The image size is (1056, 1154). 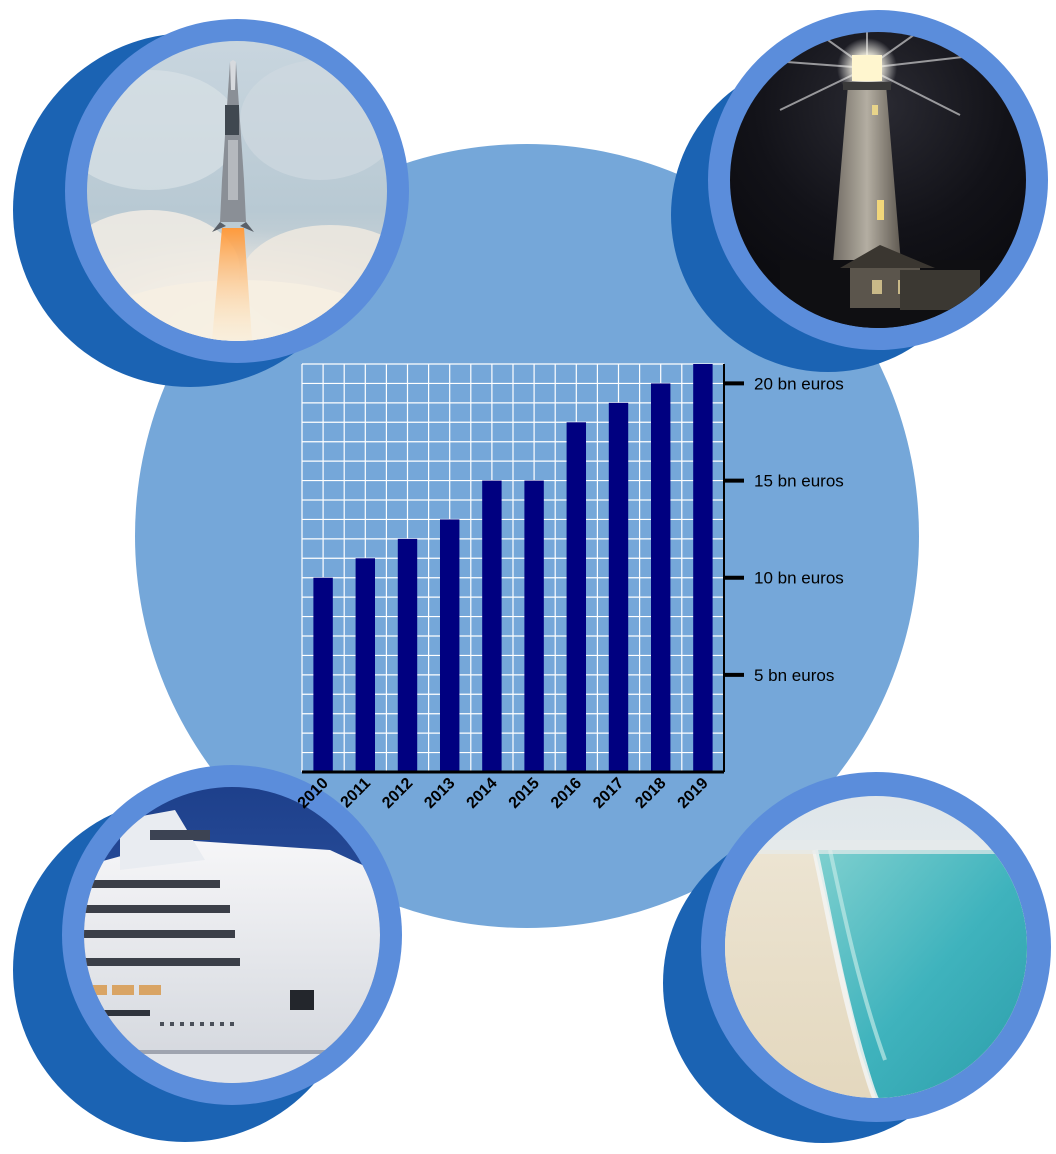 What do you see at coordinates (407, 655) in the screenshot?
I see `bar-2012` at bounding box center [407, 655].